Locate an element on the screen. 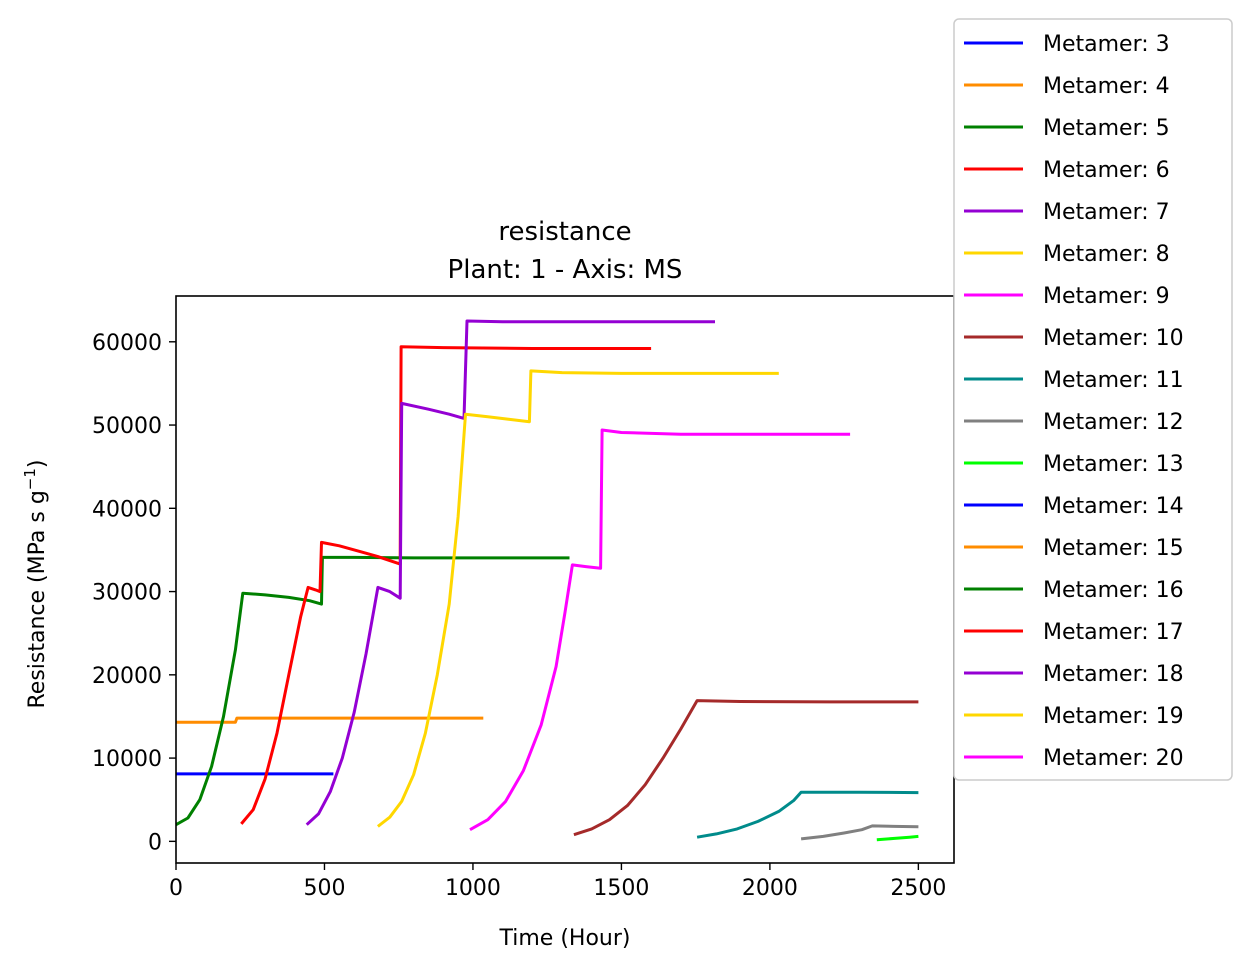 This screenshot has width=1252, height=971. legend-label: Metamer: 19 is located at coordinates (1113, 716).